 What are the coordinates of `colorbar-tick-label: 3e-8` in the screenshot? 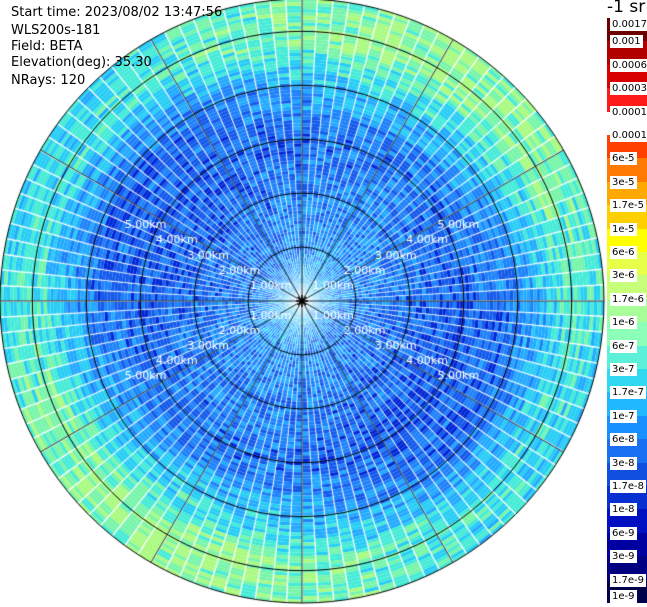 It's located at (623, 463).